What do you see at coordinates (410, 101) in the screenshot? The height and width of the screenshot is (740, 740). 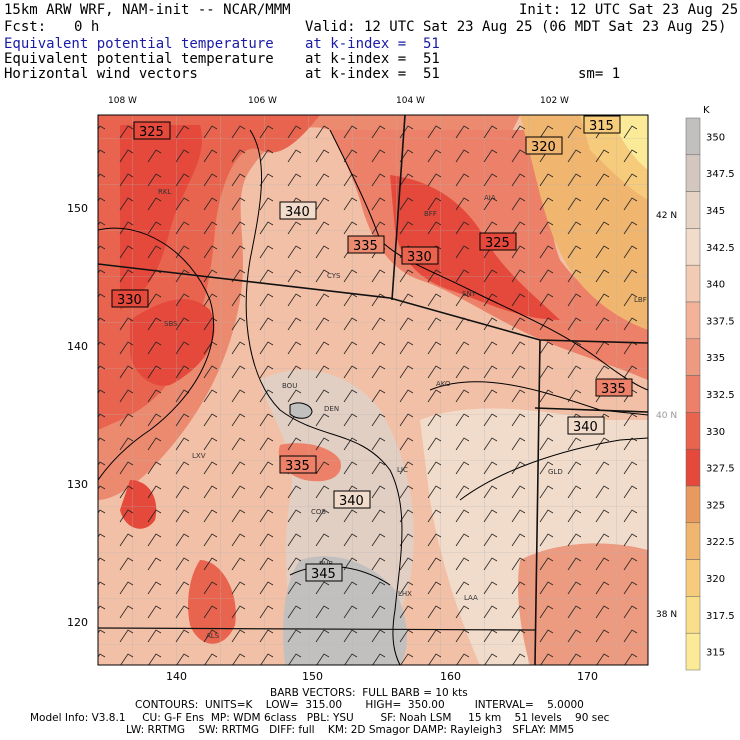 I see `lon-label: 104 W` at bounding box center [410, 101].